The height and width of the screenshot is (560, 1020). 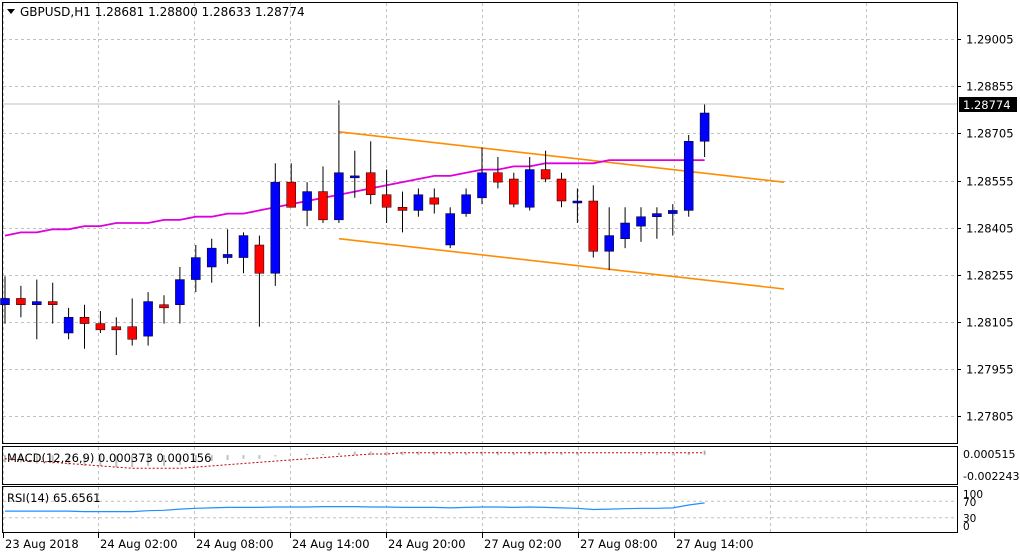 I want to click on rsi-scale-0: 0, so click(x=966, y=527).